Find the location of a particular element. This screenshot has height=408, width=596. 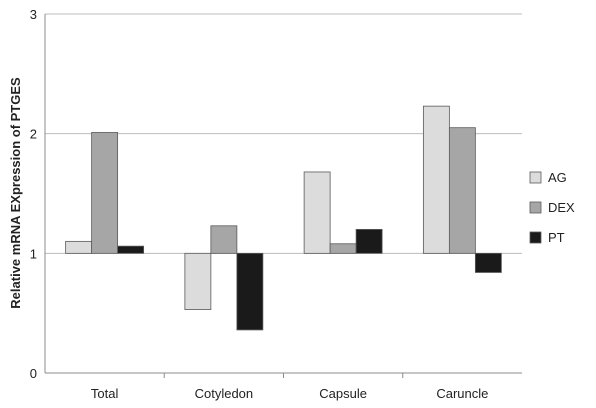

legend-label: PT is located at coordinates (556, 237).